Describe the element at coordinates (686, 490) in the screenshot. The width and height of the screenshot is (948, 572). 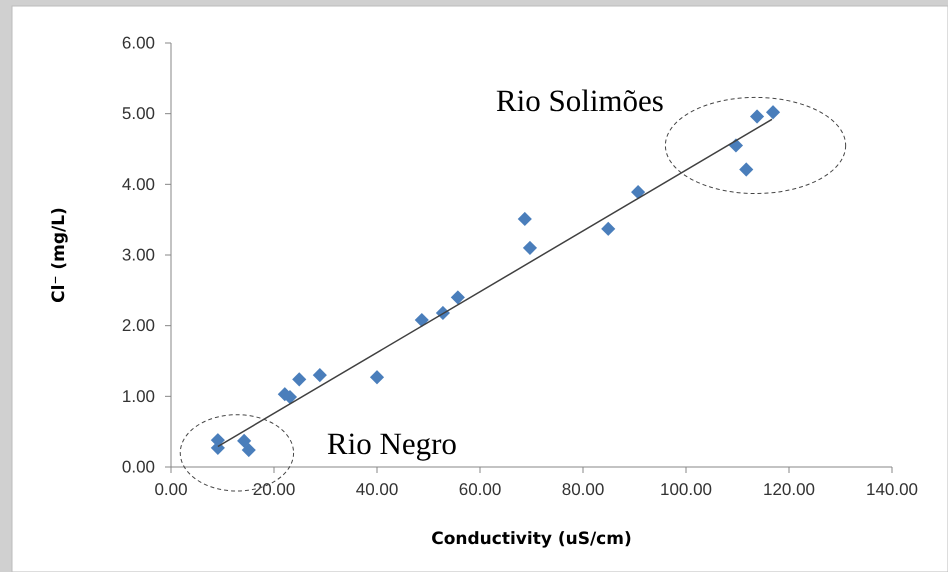
I see `x-tick-label: 100.00` at that location.